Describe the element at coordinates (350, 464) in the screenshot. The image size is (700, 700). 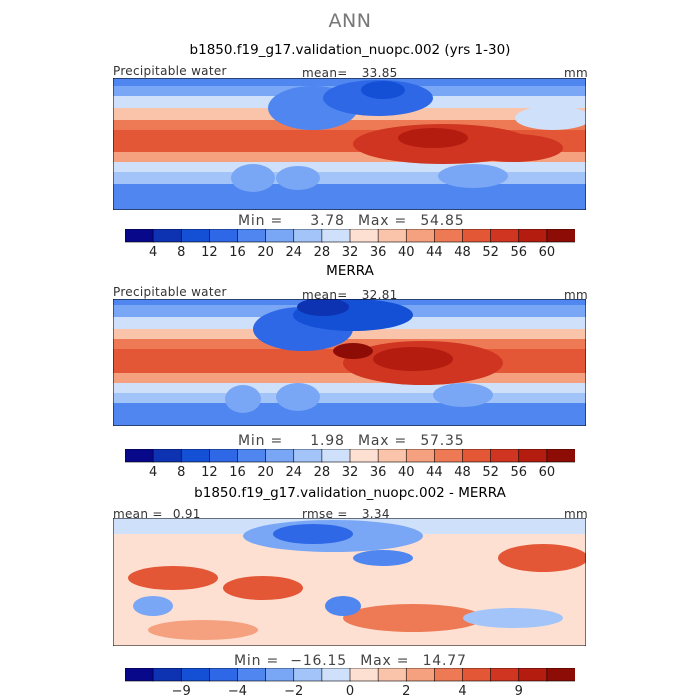
I see `panel-2-colorbar: 4 8 12 16 20 24 28 32 36 40 44 48 52 56 60` at that location.